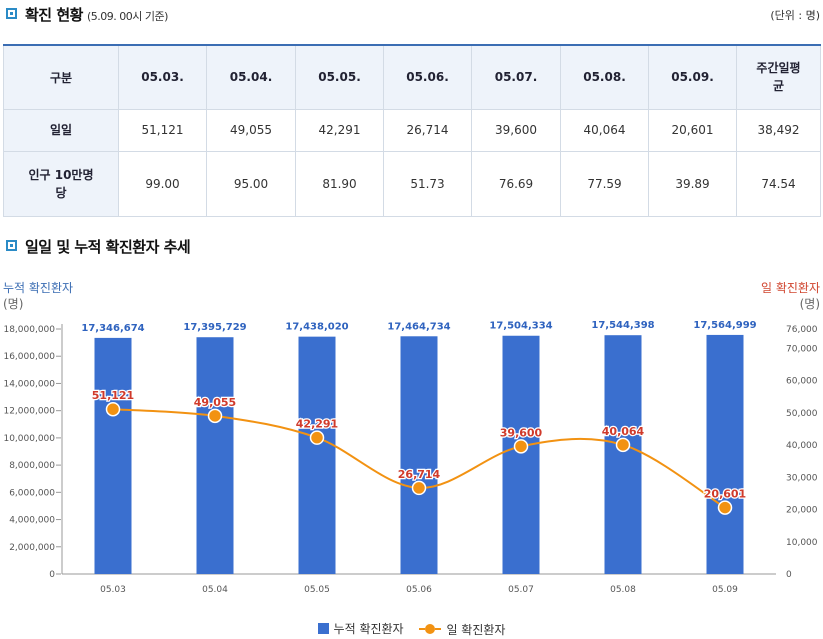 This screenshot has width=823, height=639. Describe the element at coordinates (802, 446) in the screenshot. I see `right-tick-label: 40,000` at that location.